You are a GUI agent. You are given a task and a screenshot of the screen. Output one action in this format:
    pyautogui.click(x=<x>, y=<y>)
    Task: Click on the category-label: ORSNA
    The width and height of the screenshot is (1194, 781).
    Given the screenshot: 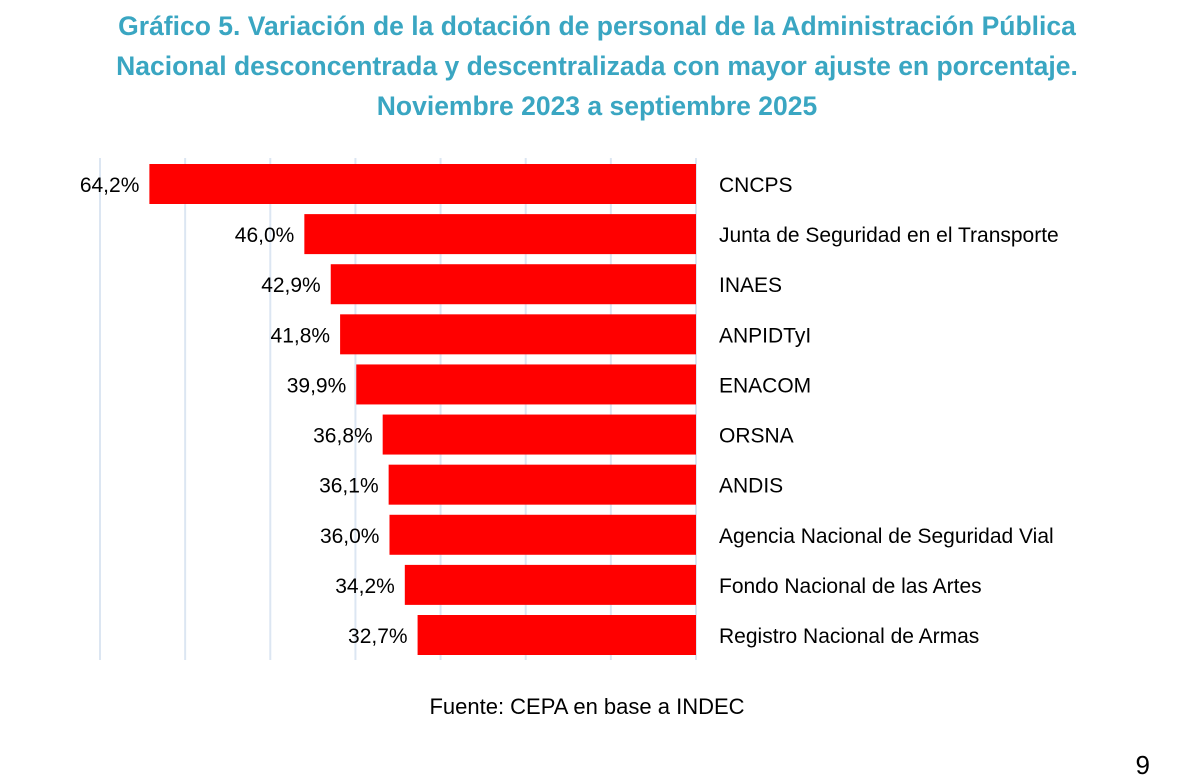 What is the action you would take?
    pyautogui.click(x=756, y=436)
    